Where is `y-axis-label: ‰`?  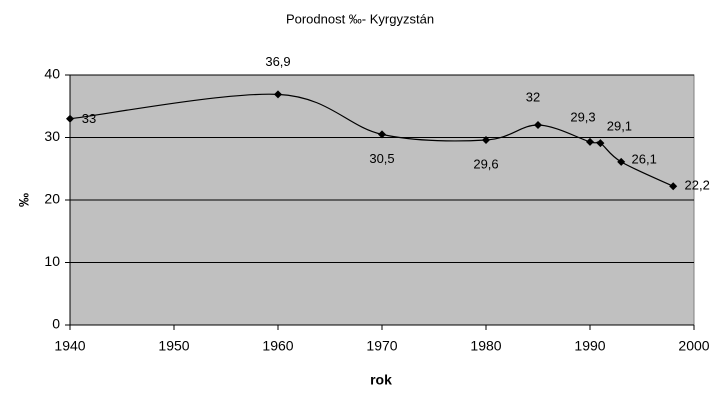
y-axis-label: ‰ is located at coordinates (24, 200).